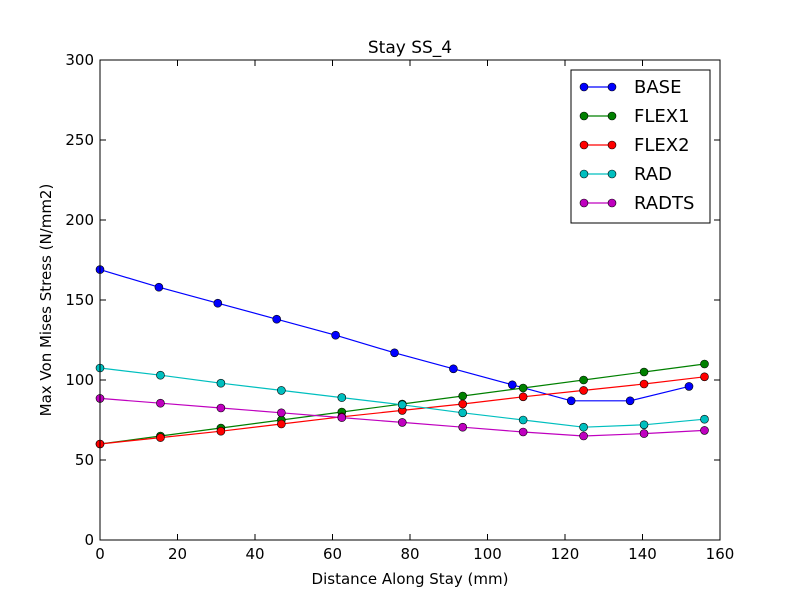  Describe the element at coordinates (487, 554) in the screenshot. I see `x-tick-label: 100` at that location.